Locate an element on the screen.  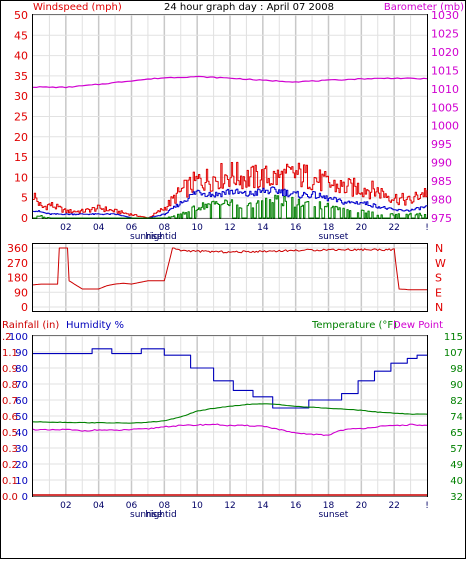
temperature-axis-label: Temperature (°F) is located at coordinates (354, 325).